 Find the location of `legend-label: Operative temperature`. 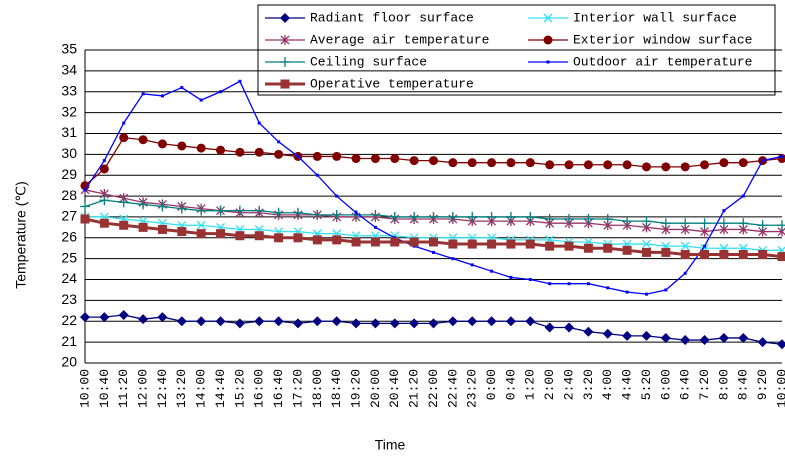

legend-label: Operative temperature is located at coordinates (392, 83).